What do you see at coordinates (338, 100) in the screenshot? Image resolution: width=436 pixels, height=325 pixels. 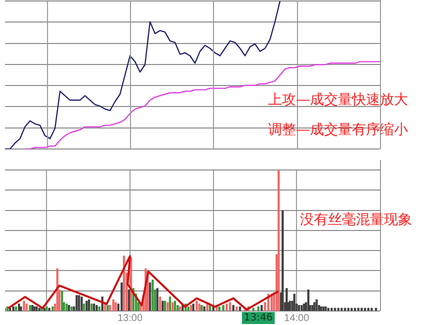 I see `annotation: 上攻—成交量快速放大` at bounding box center [338, 100].